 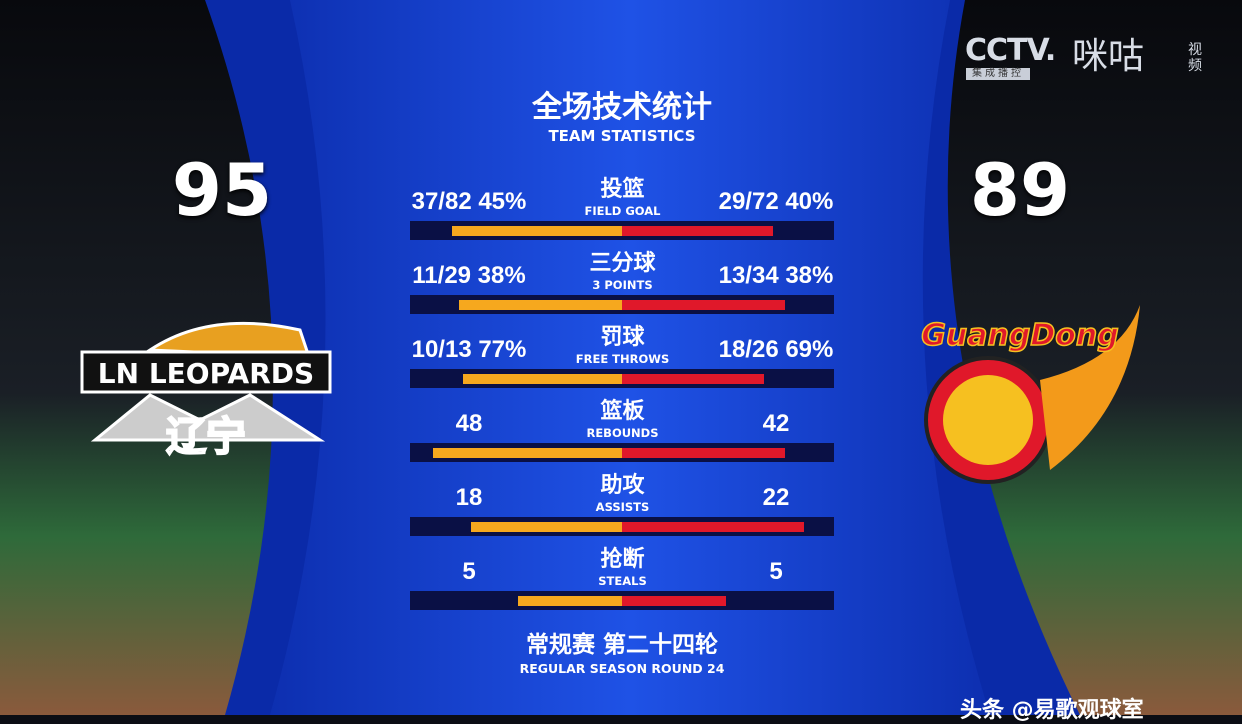 I want to click on stat-row: 18 助攻 ASSISTS 22, so click(x=622, y=512).